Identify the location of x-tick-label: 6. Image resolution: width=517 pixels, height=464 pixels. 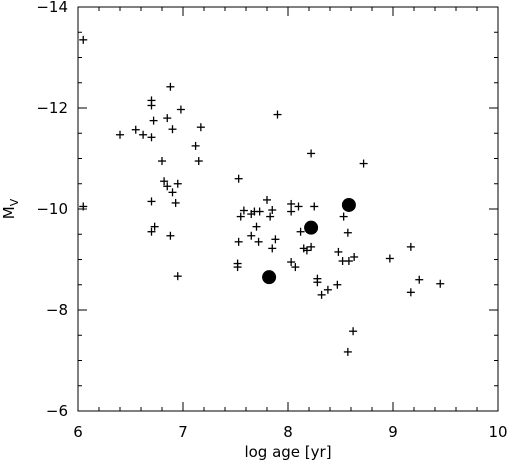
(78, 432).